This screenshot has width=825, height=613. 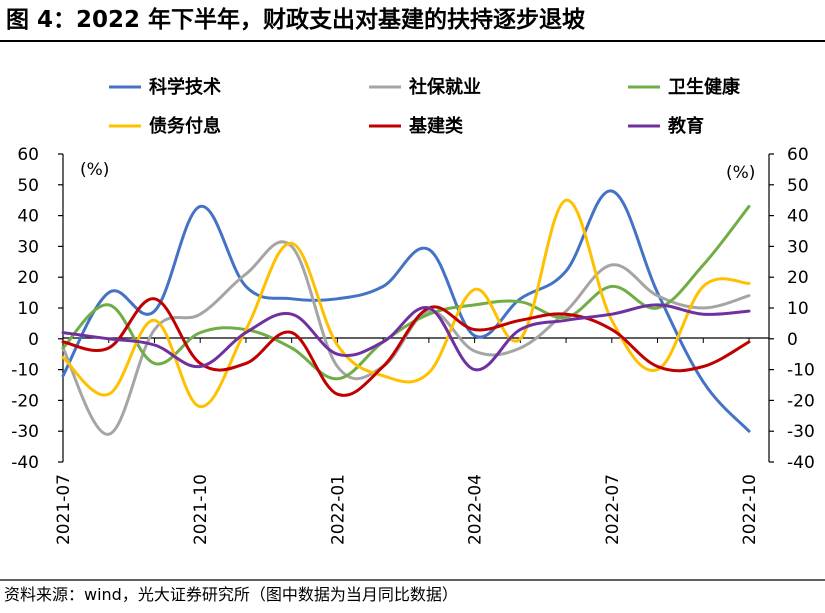 I want to click on right-tick-label: 50, so click(x=798, y=186).